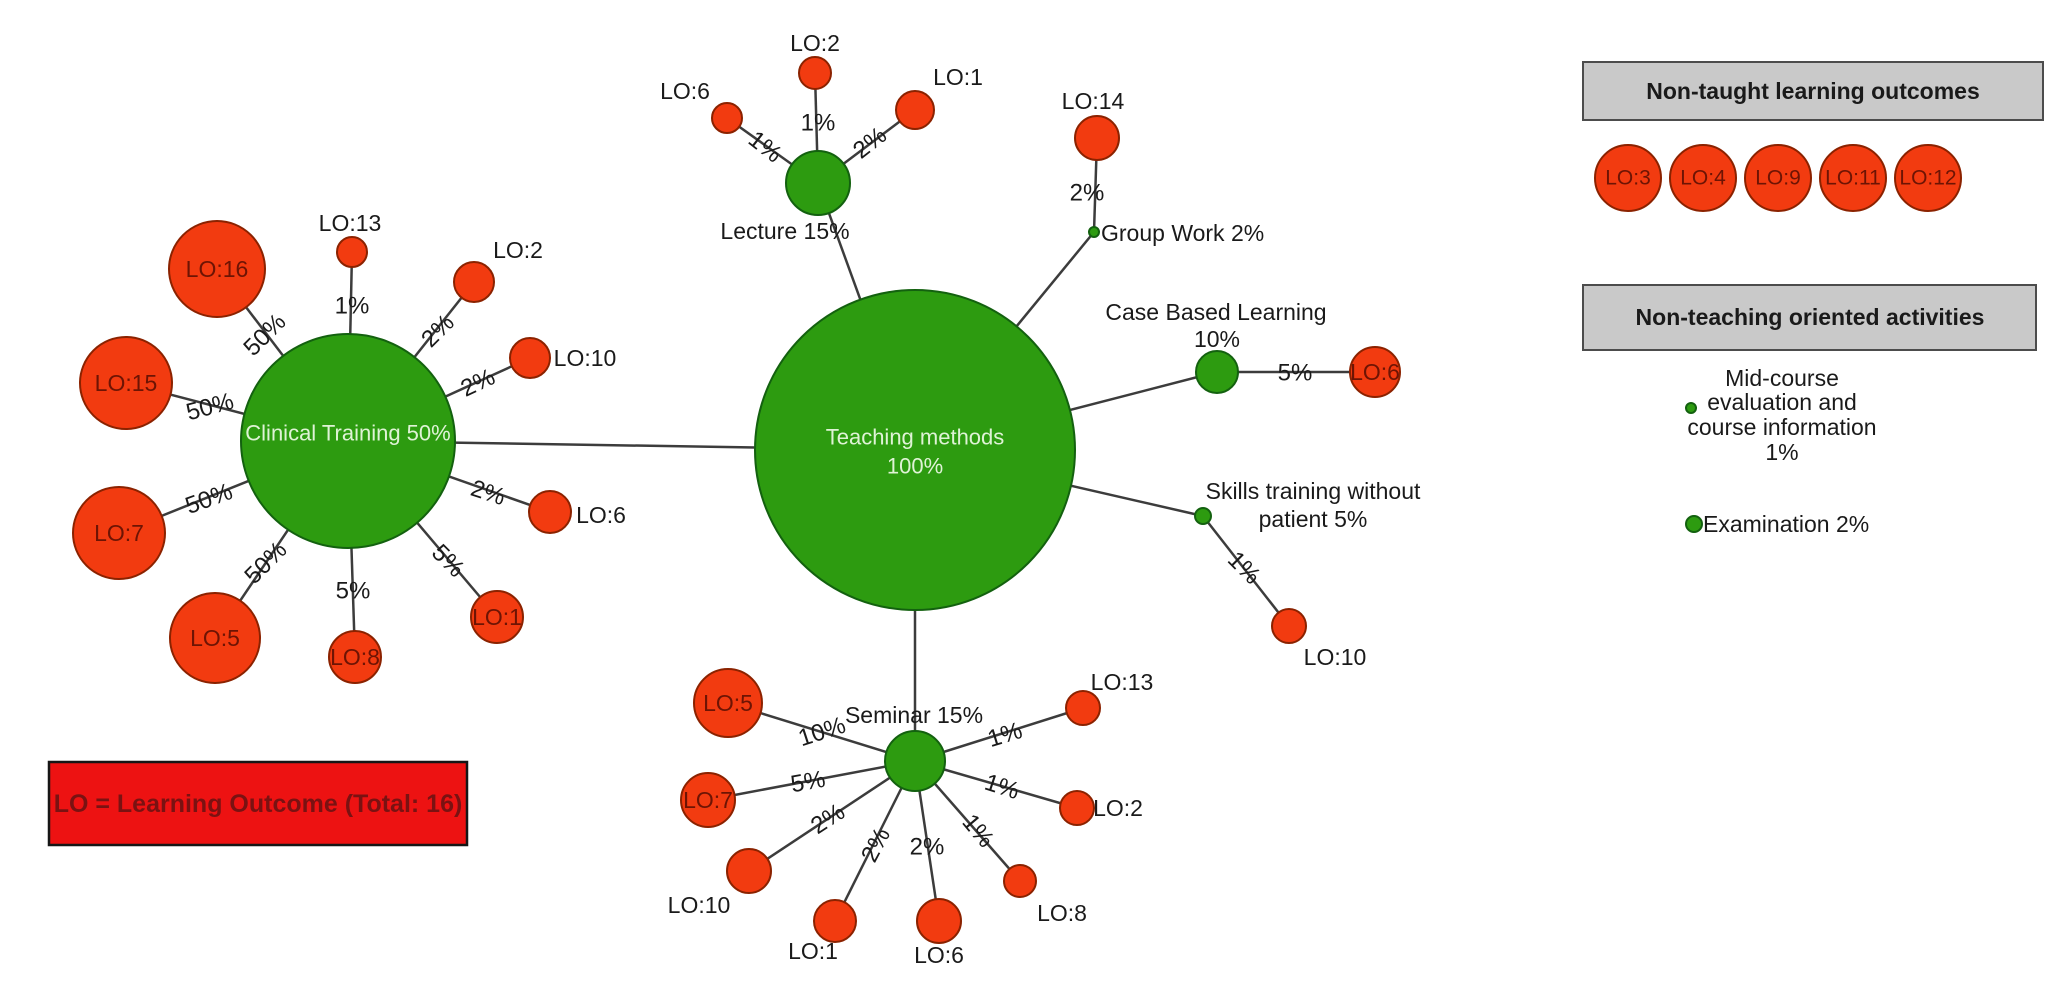 This screenshot has width=2059, height=1001. What do you see at coordinates (352, 306) in the screenshot?
I see `edge-label-clinical-lo13L: 1%` at bounding box center [352, 306].